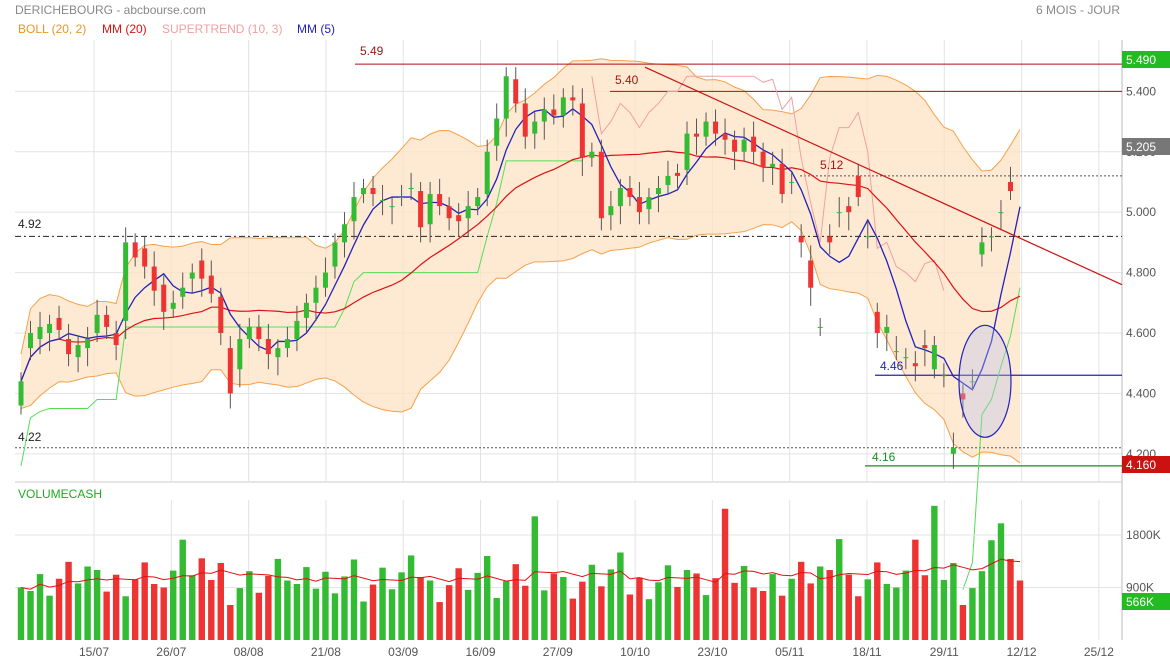 The image size is (1170, 667). Describe the element at coordinates (1141, 60) in the screenshot. I see `tag-resistance: 5.490` at that location.